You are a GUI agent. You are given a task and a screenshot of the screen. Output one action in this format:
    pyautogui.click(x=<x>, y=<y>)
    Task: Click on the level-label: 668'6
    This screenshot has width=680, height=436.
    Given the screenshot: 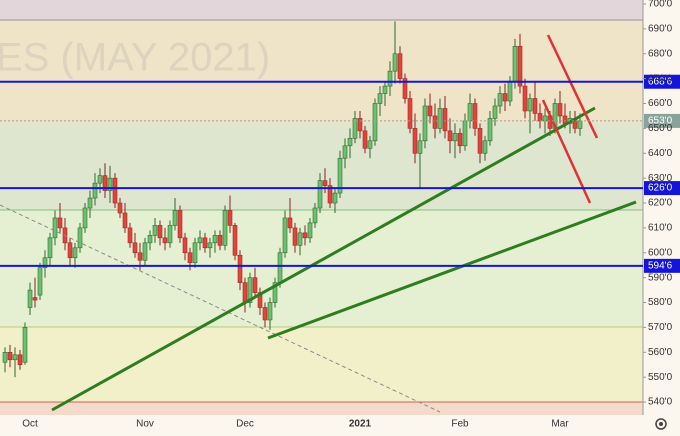 What is the action you would take?
    pyautogui.click(x=660, y=81)
    